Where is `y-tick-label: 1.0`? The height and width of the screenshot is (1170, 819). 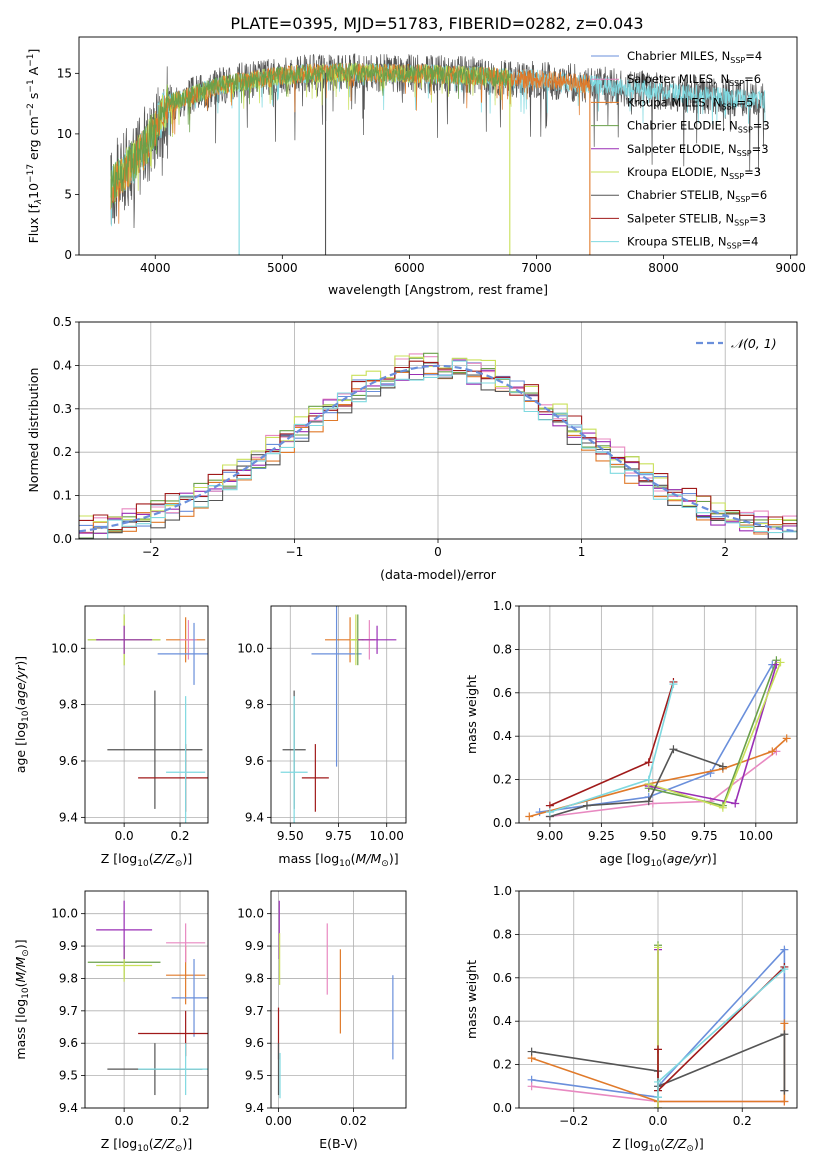
y-tick-label: 1.0 is located at coordinates (502, 606).